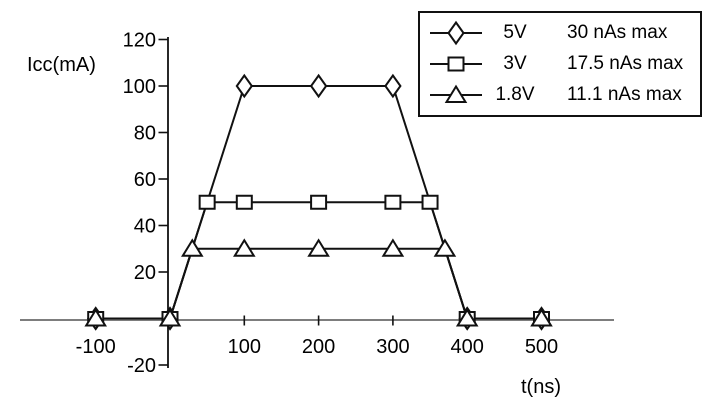 The height and width of the screenshot is (420, 721). What do you see at coordinates (61, 65) in the screenshot?
I see `y-axis-title: Icc(mA)` at bounding box center [61, 65].